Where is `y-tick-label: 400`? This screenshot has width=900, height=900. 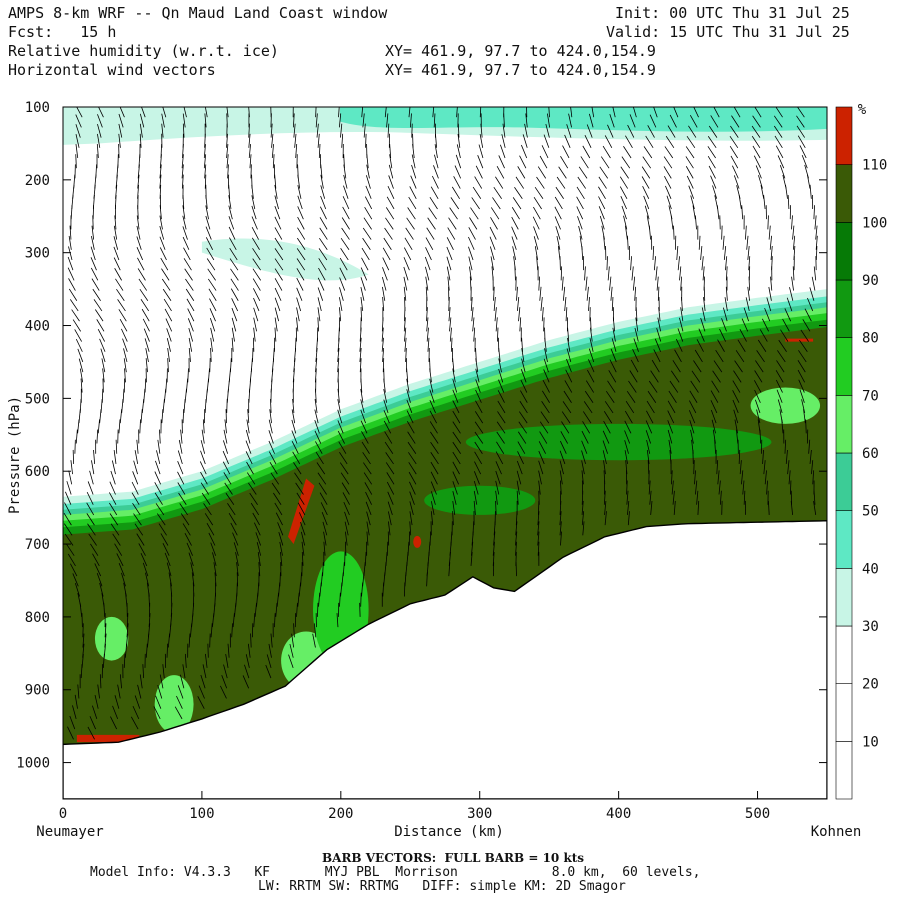
y-tick-label: 400 is located at coordinates (37, 327).